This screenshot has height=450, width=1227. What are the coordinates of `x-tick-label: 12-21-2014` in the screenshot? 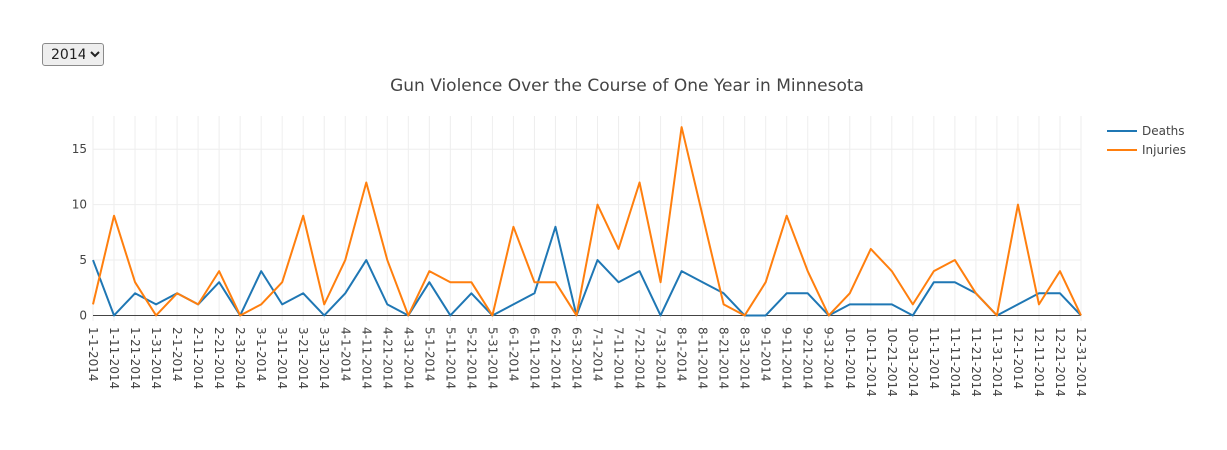 It's located at (1060, 362).